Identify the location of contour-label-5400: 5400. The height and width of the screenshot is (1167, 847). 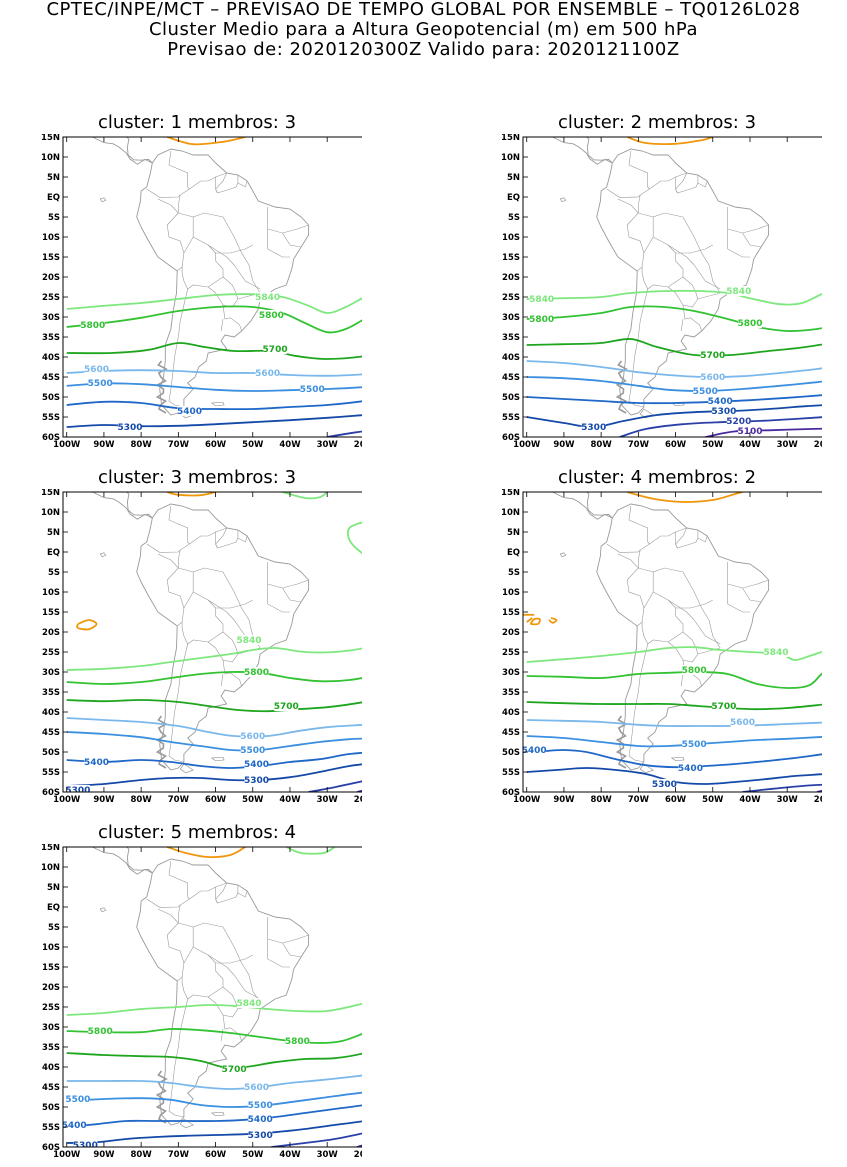
(720, 402).